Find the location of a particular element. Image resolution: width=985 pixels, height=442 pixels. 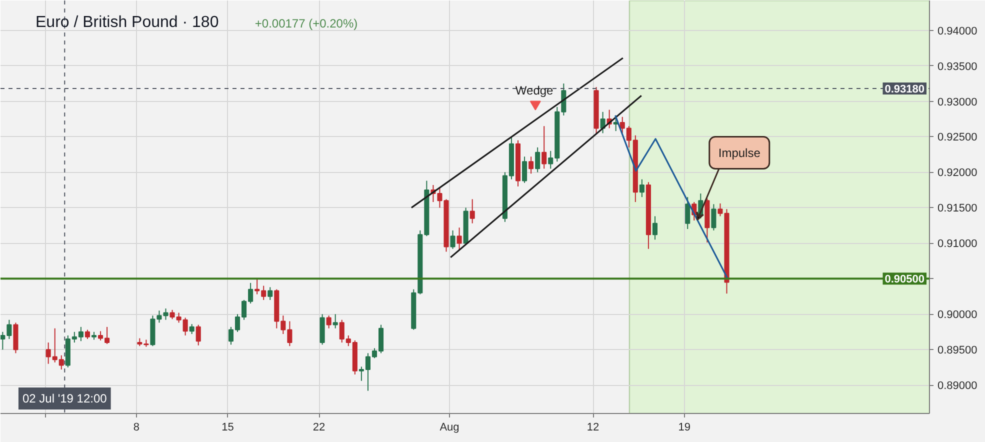

x-tick-label: 12 is located at coordinates (593, 428).